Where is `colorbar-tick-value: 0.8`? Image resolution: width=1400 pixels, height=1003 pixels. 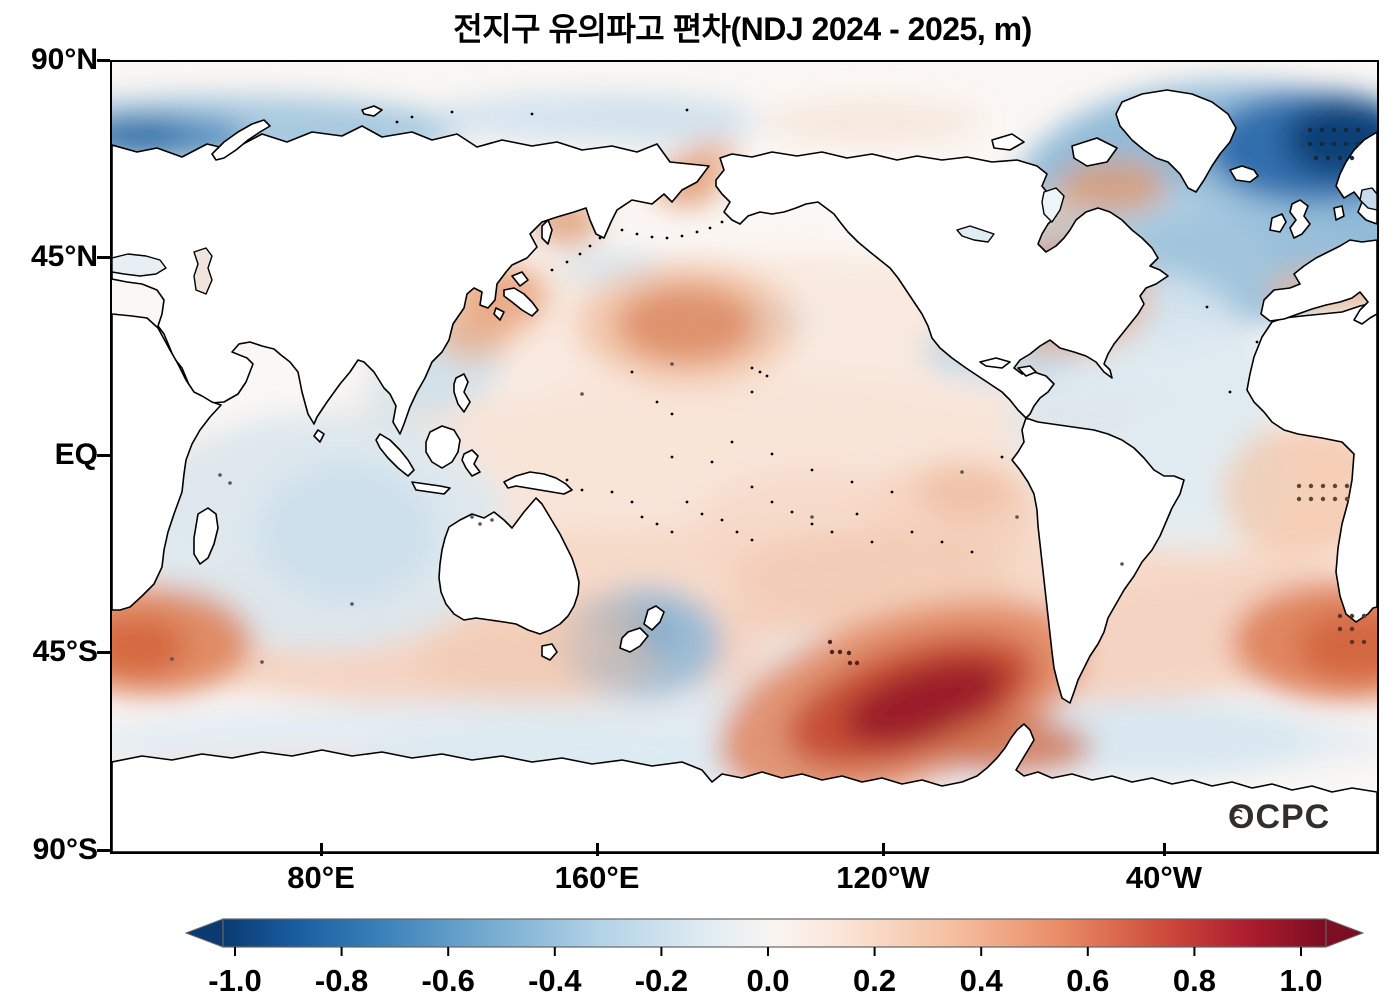
colorbar-tick-value: 0.8 is located at coordinates (1194, 980).